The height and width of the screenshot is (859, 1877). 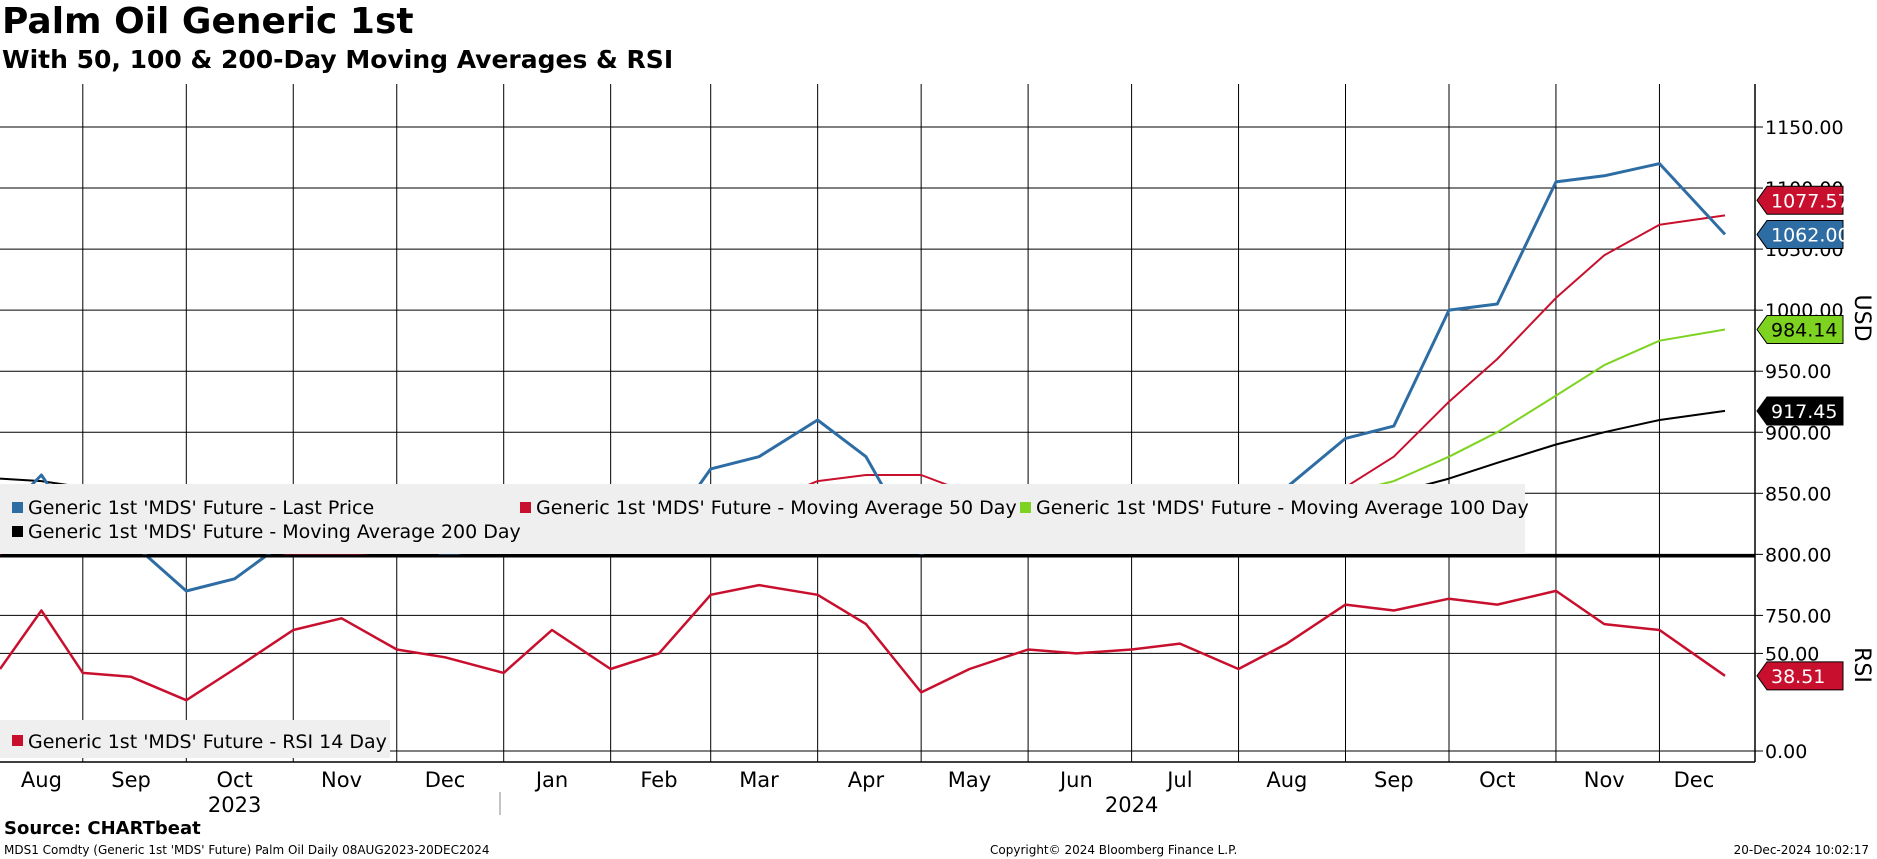 What do you see at coordinates (1131, 805) in the screenshot?
I see `year-label: 2024` at bounding box center [1131, 805].